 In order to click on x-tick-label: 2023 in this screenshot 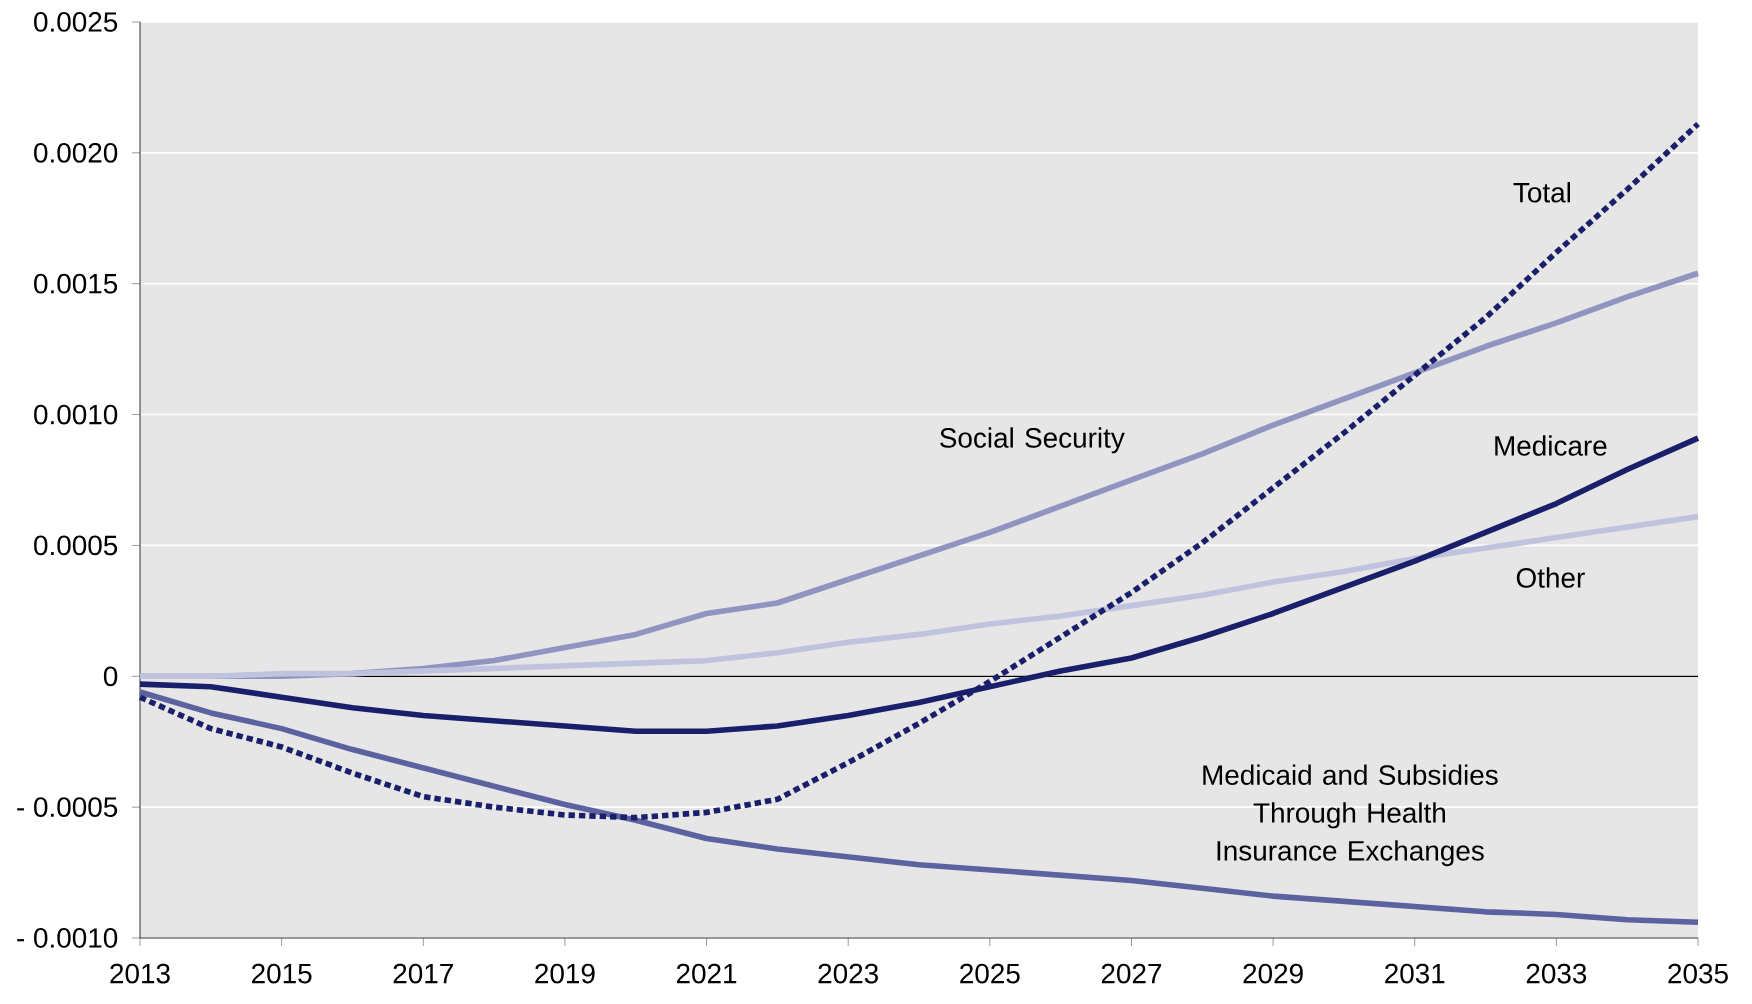, I will do `click(848, 973)`.